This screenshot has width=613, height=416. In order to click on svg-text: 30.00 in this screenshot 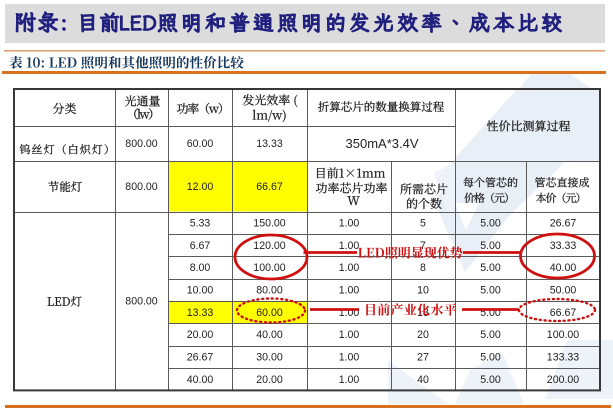, I will do `click(269, 358)`.